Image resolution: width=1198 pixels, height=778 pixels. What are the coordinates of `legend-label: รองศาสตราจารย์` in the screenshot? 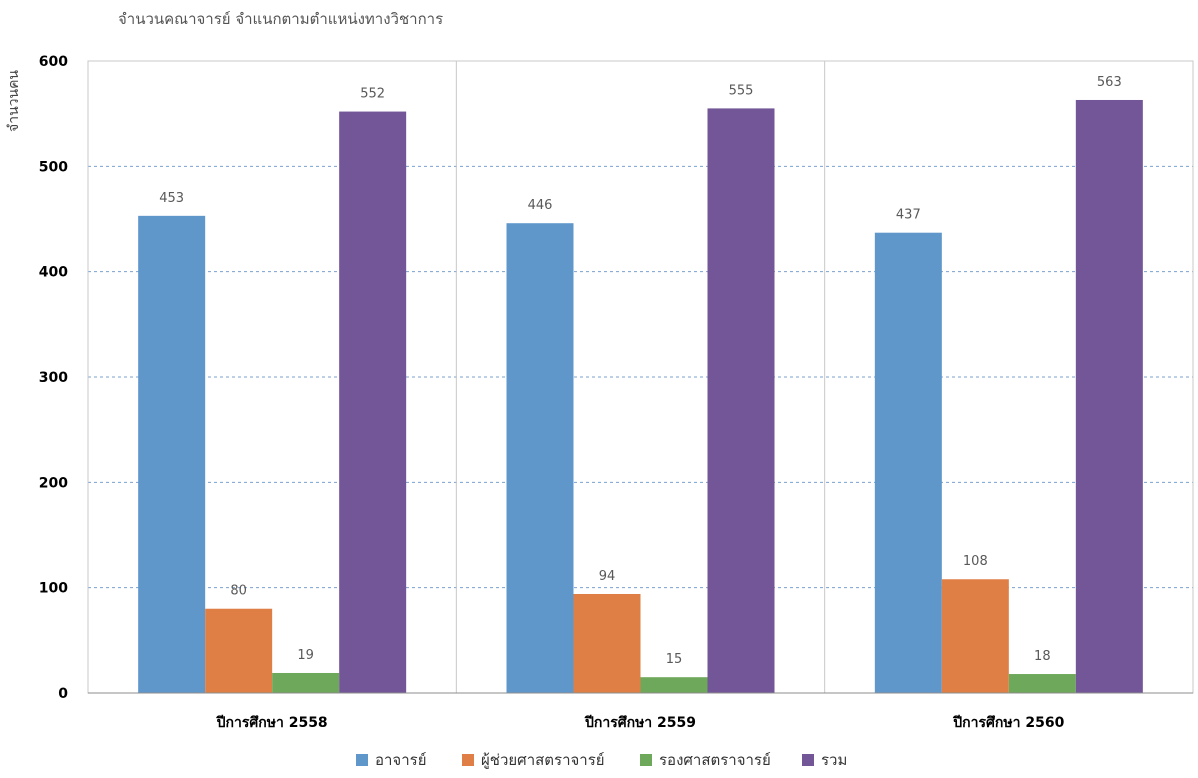 It's located at (715, 760).